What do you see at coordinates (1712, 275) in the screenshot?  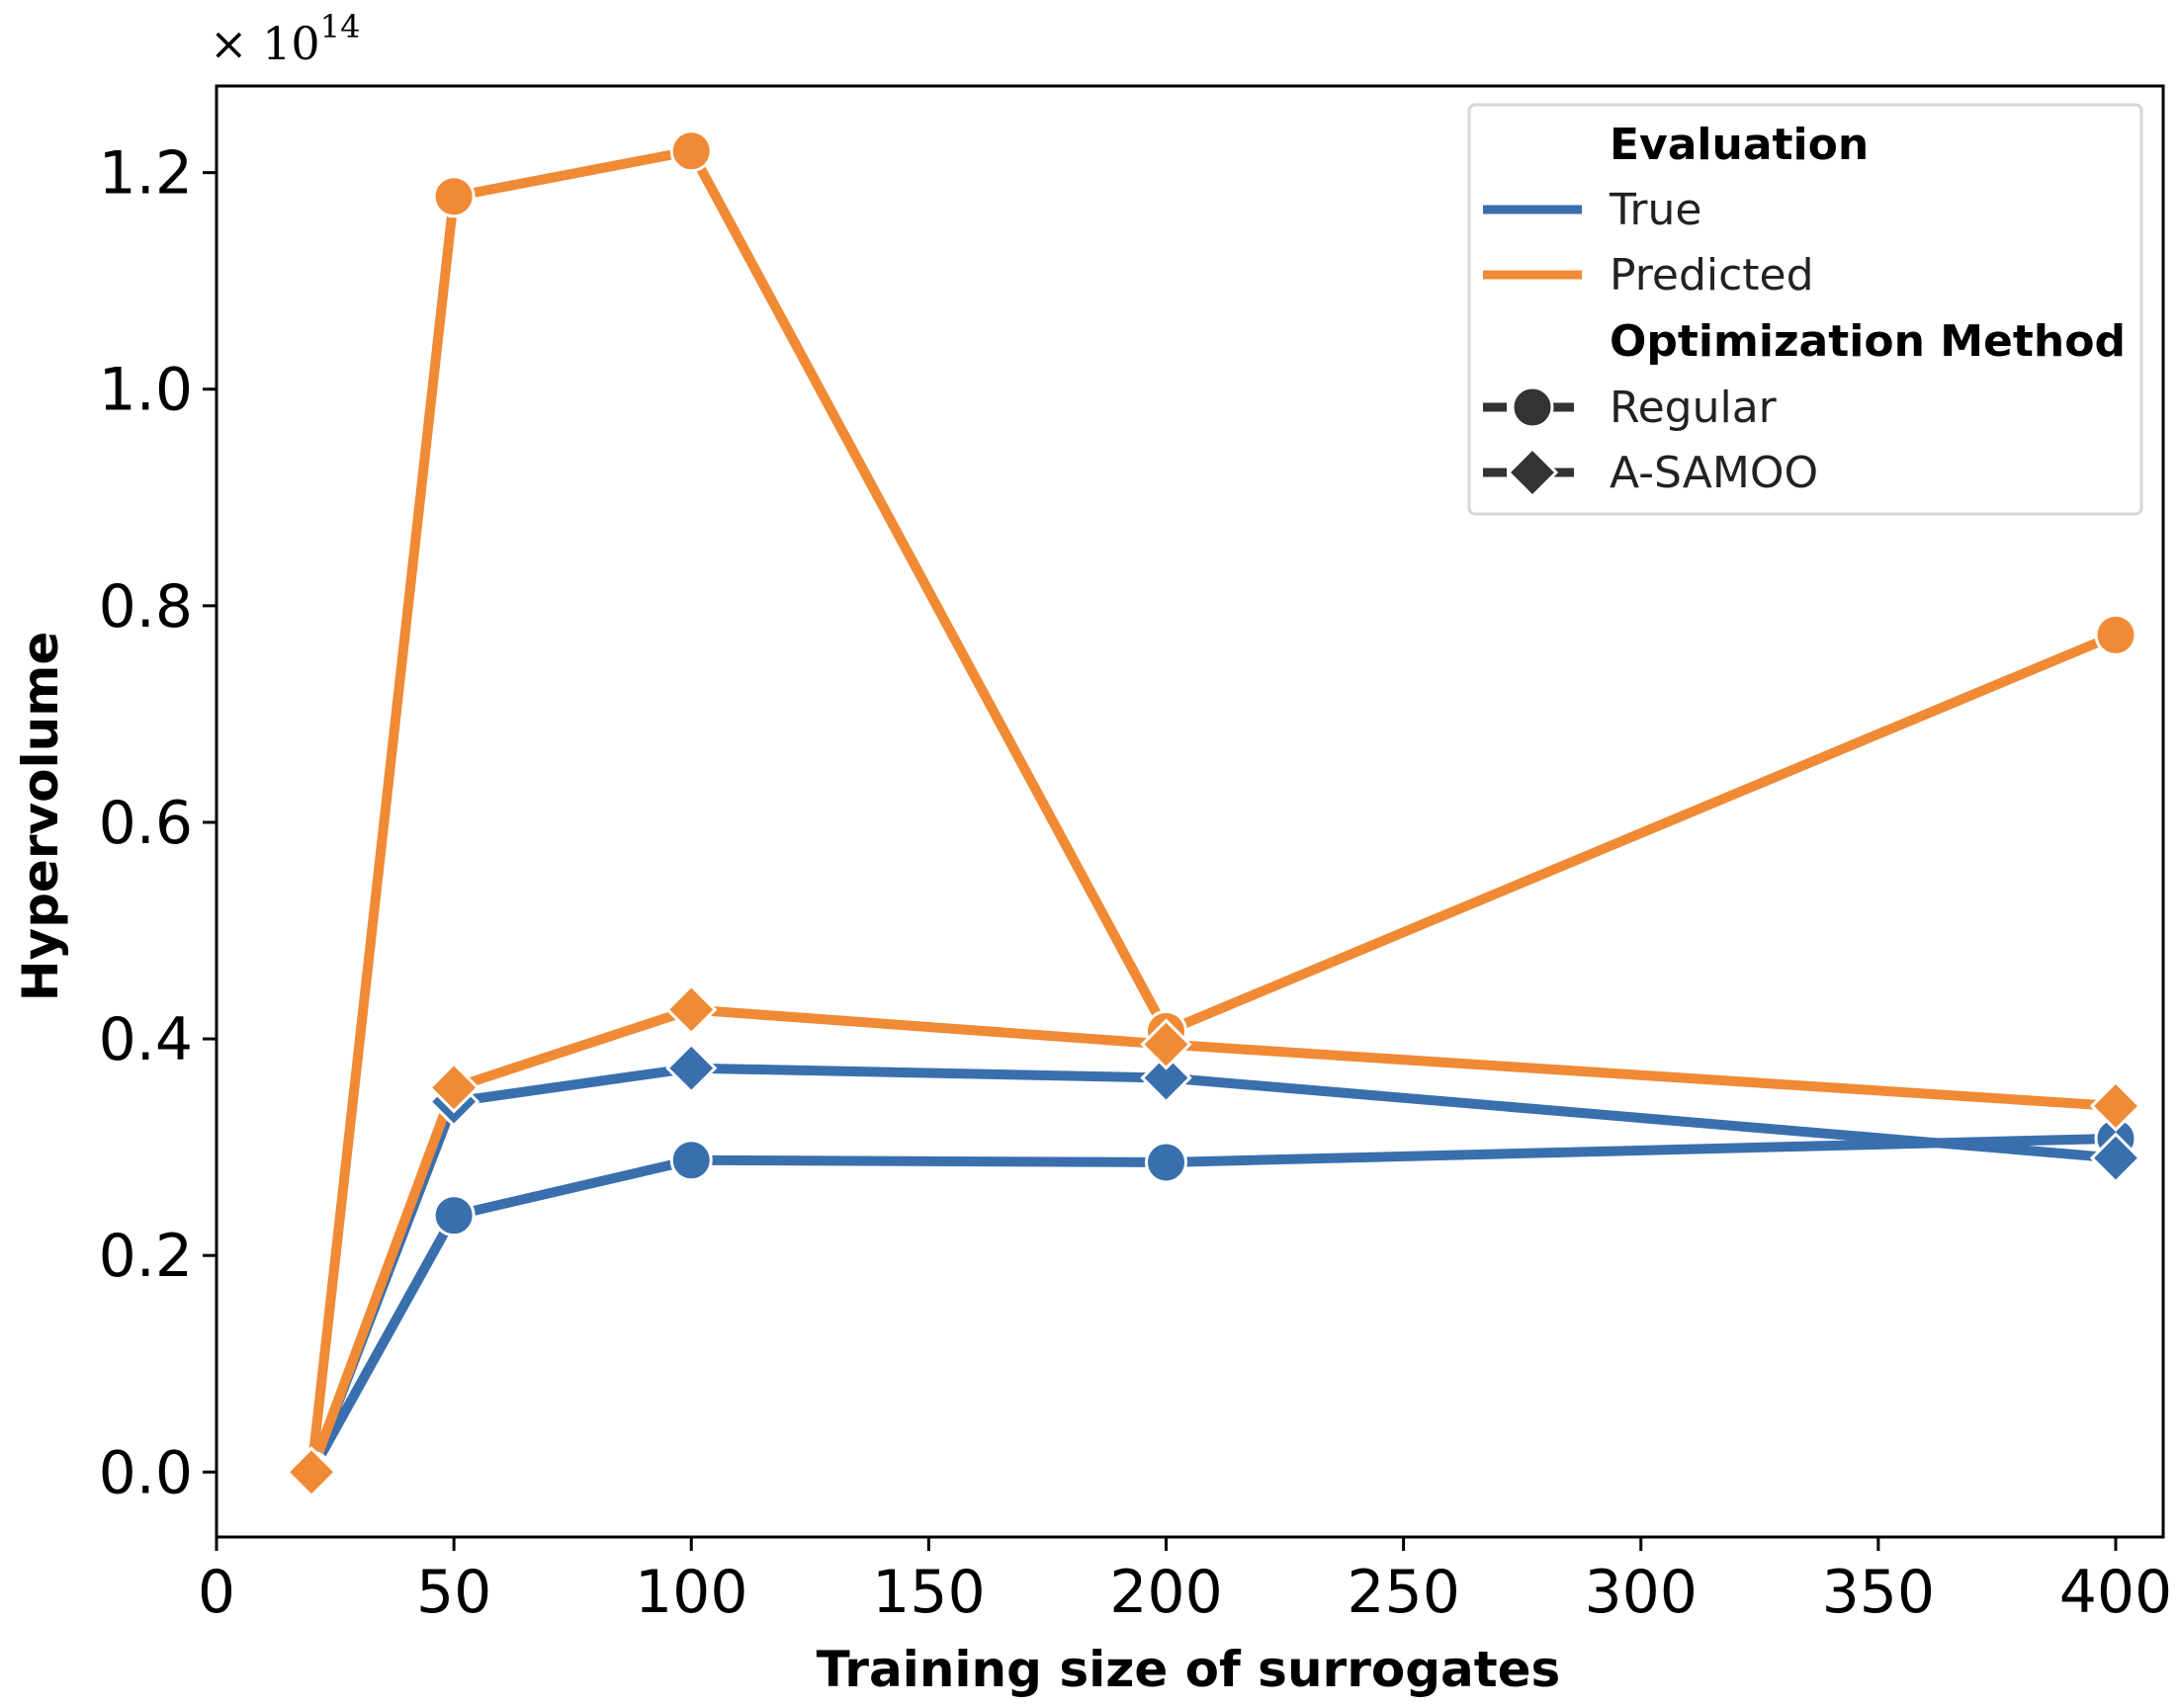 I see `legend-predicted-label: Predicted` at bounding box center [1712, 275].